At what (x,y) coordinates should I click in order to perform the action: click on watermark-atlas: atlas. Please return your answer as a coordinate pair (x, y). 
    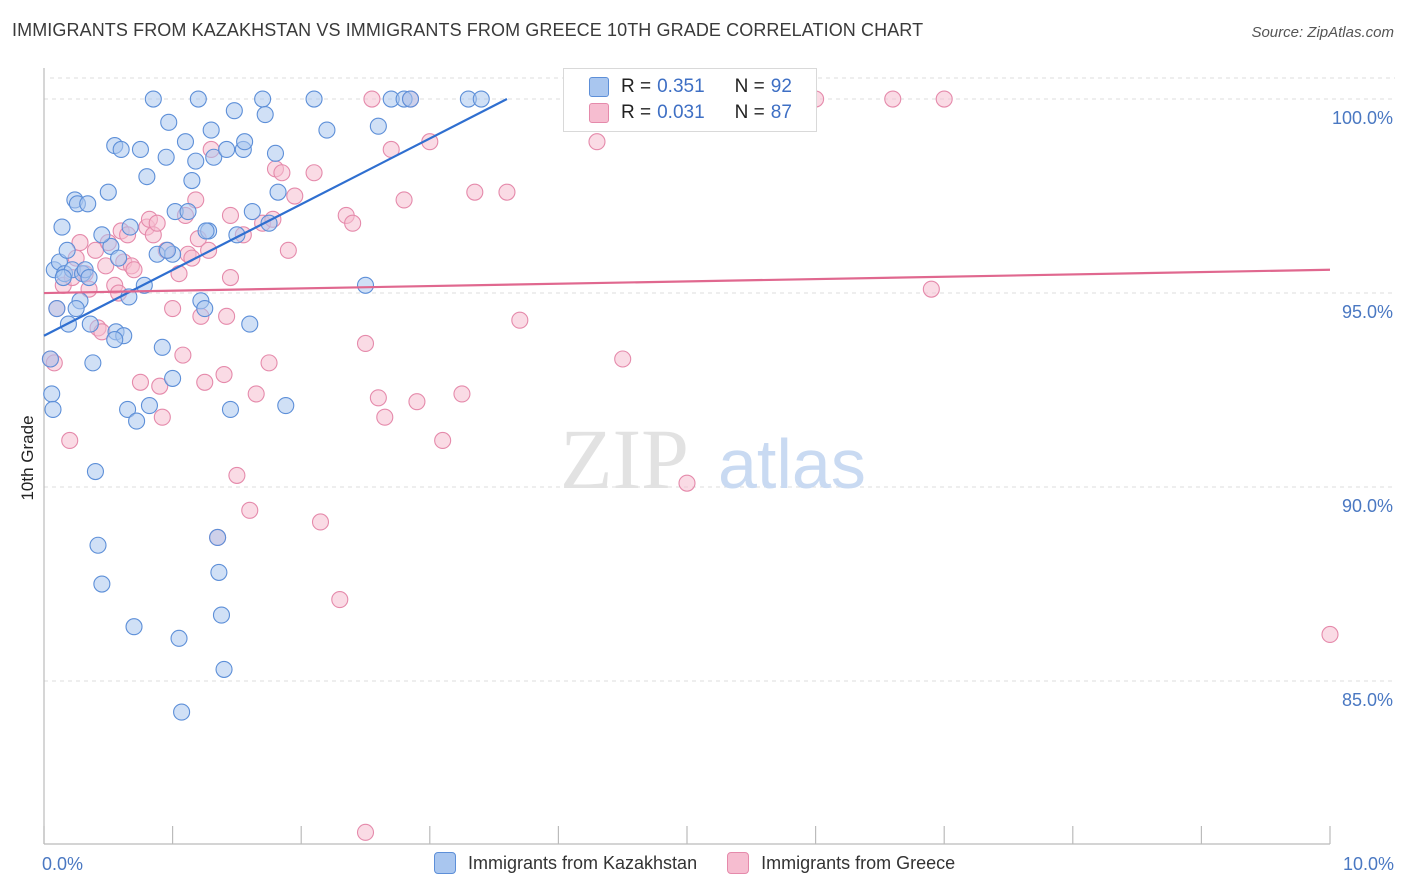
    Looking at the image, I should click on (792, 464).